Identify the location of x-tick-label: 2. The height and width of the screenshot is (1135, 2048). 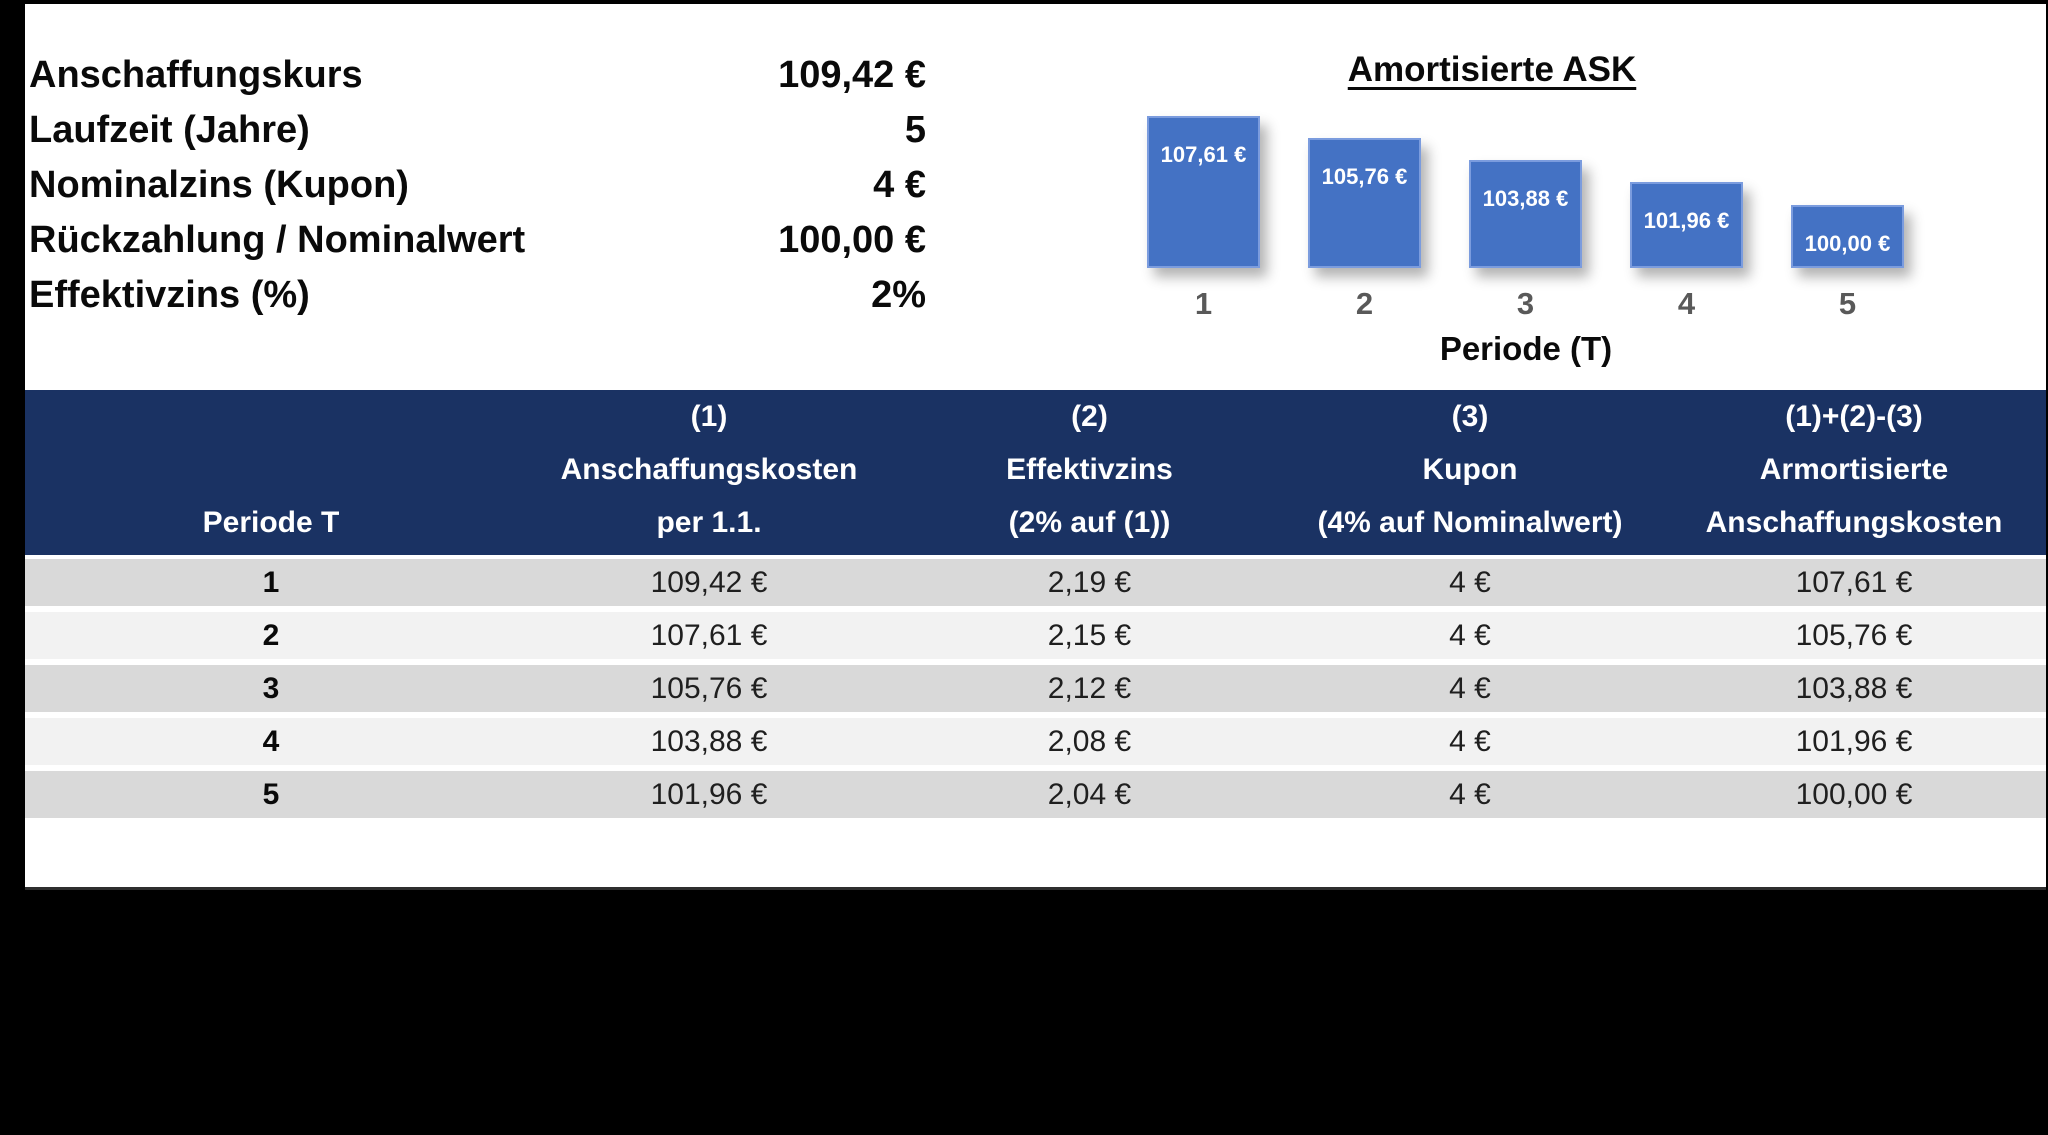
(1364, 303).